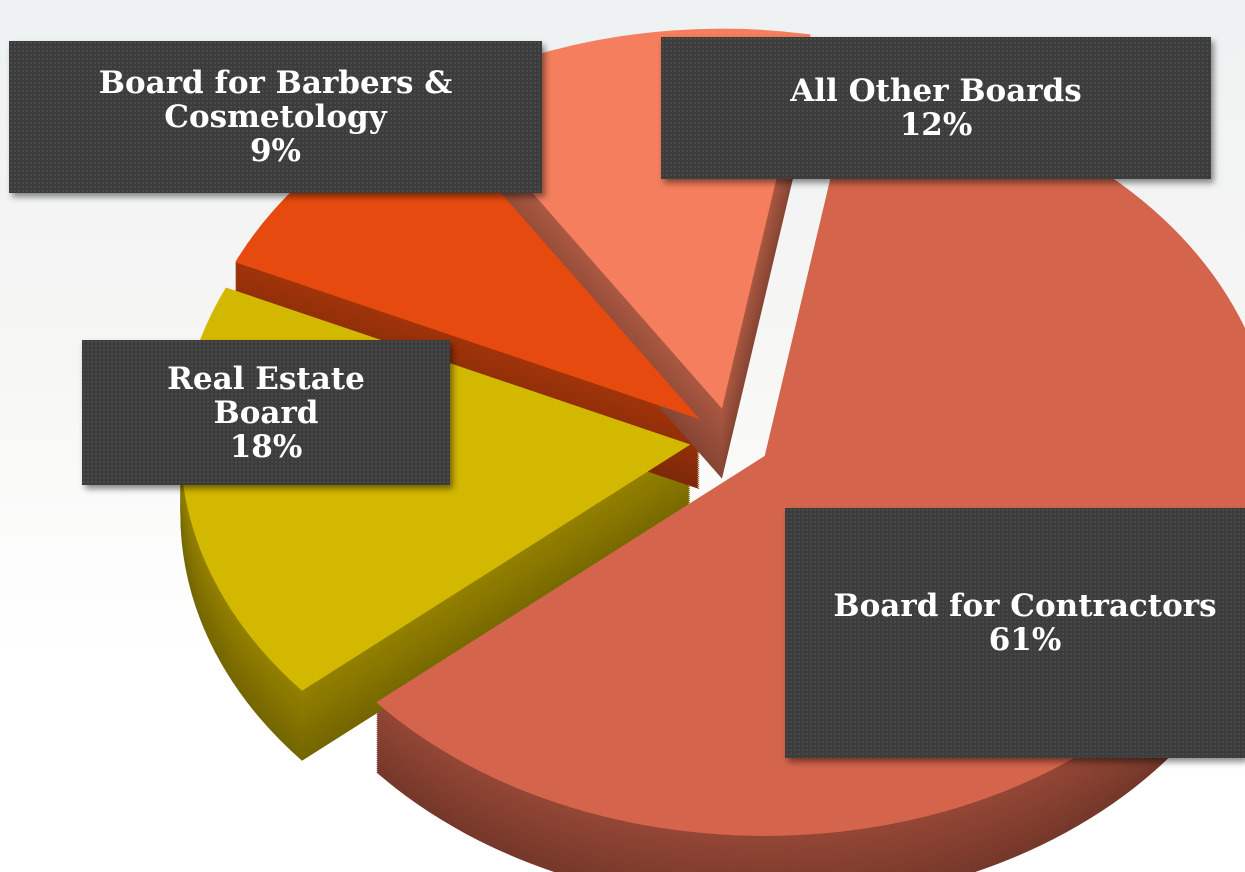 This screenshot has height=872, width=1245. I want to click on data-label: Real Estate Board 18%, so click(266, 412).